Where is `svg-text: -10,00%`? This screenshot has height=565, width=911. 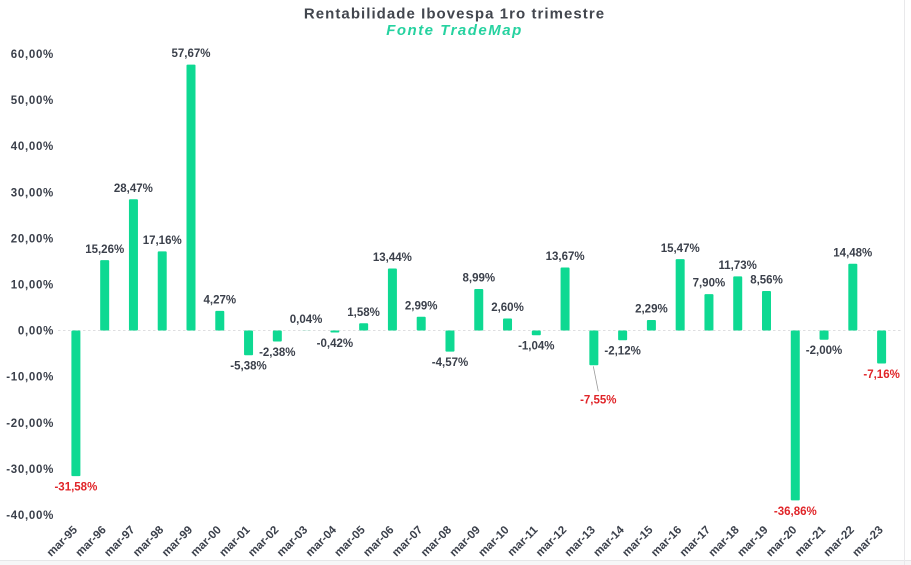
svg-text: -10,00% is located at coordinates (30, 378).